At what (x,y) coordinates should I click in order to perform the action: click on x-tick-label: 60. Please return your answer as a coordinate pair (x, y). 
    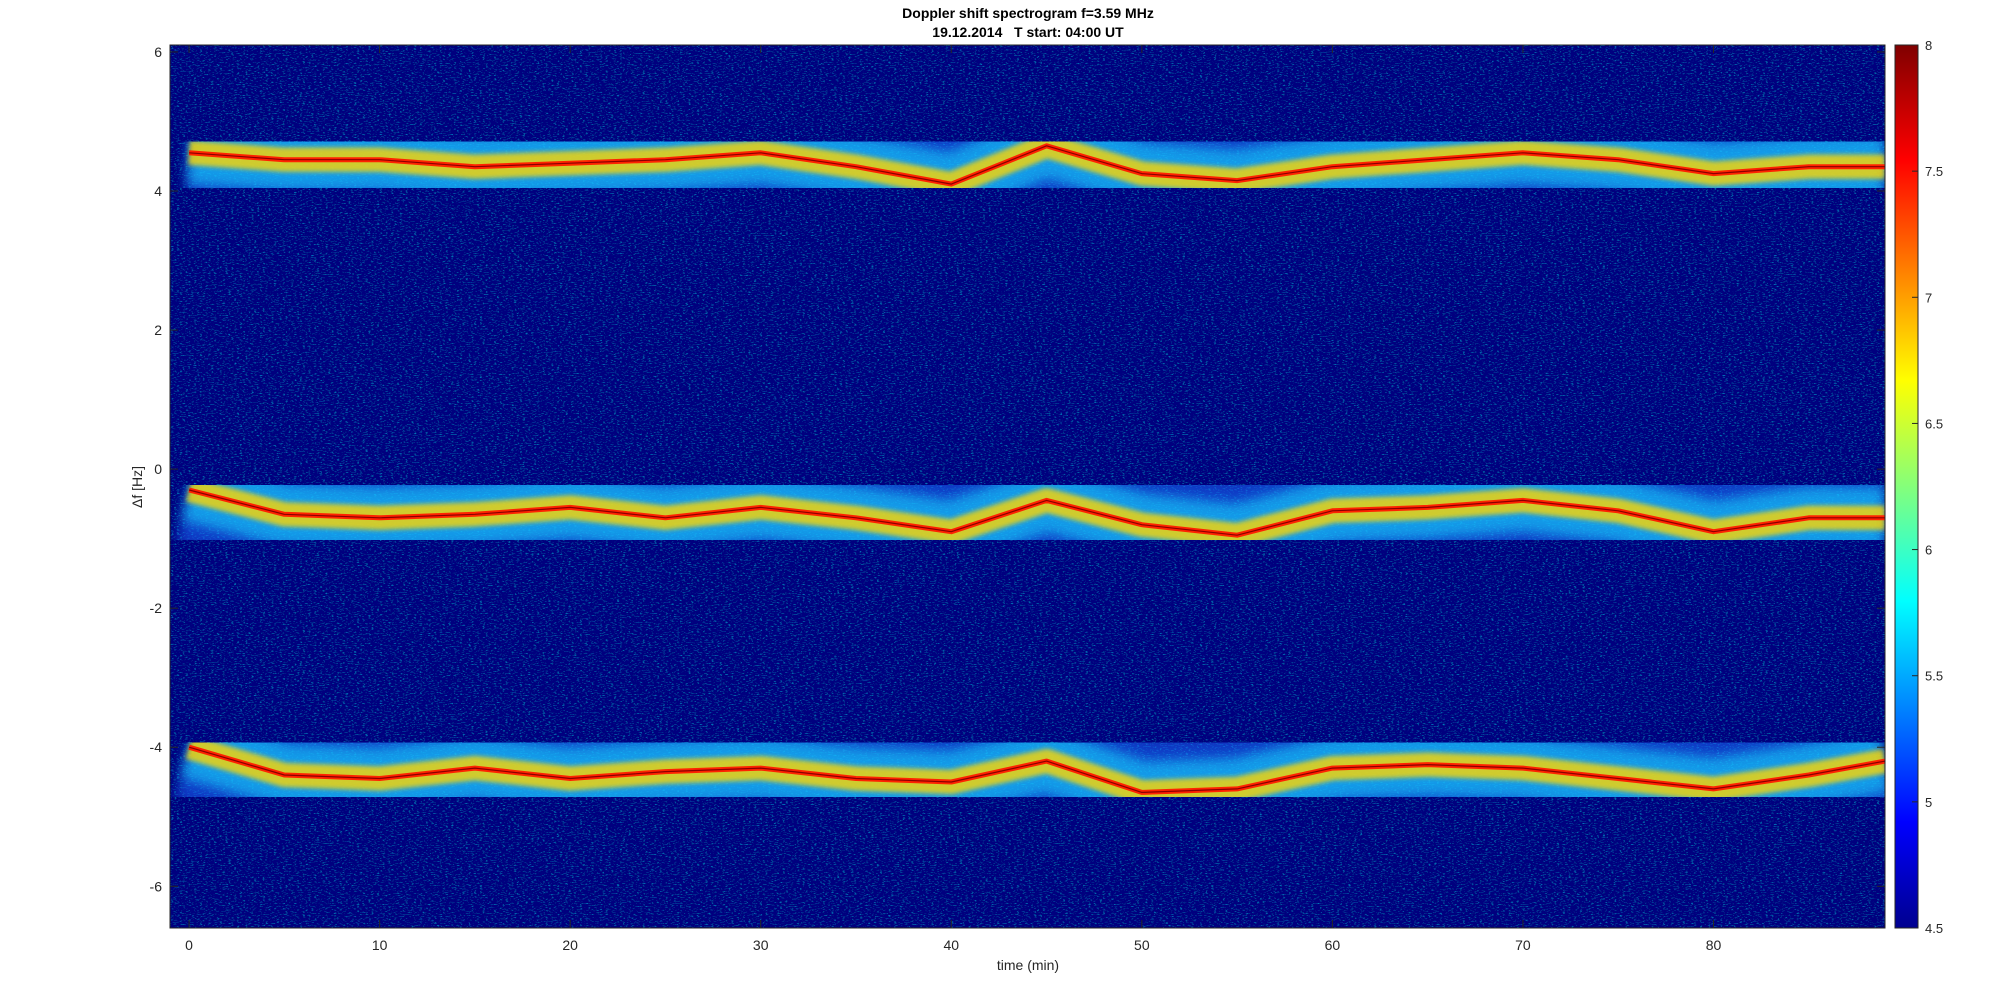
    Looking at the image, I should click on (1333, 945).